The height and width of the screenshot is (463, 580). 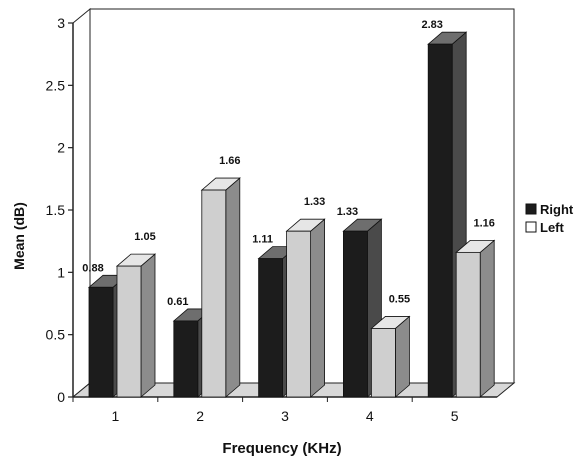 What do you see at coordinates (557, 209) in the screenshot?
I see `legend-label-right: Right` at bounding box center [557, 209].